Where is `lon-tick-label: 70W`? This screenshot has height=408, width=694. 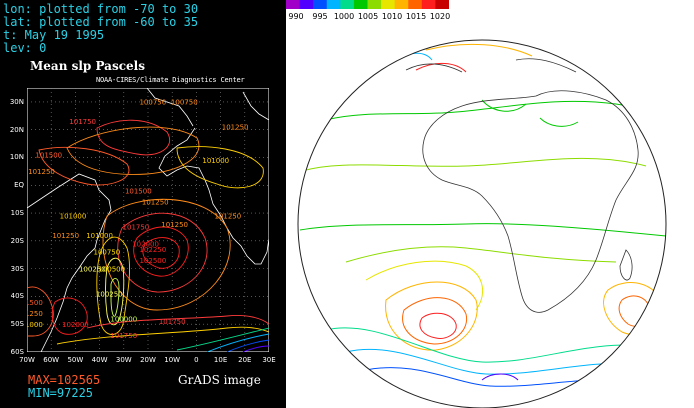 lon-tick-label: 70W is located at coordinates (27, 360).